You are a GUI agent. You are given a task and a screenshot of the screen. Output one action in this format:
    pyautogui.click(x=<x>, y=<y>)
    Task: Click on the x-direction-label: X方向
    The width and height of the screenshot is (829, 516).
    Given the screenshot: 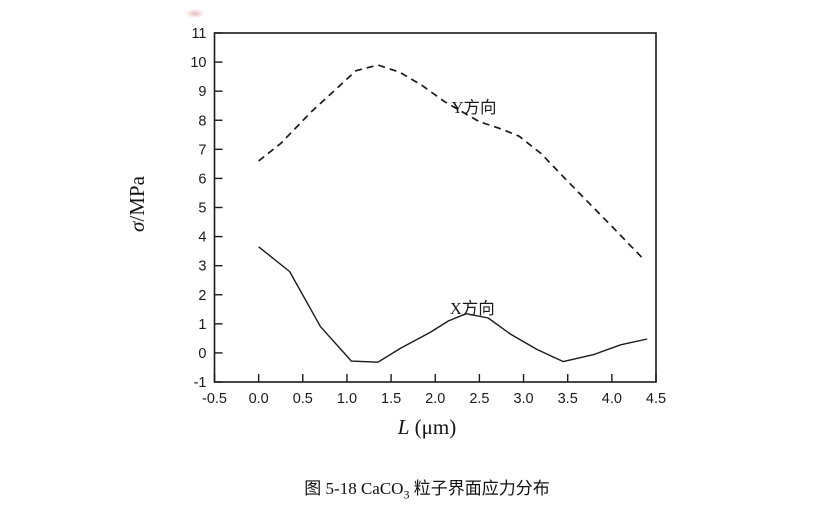 What is the action you would take?
    pyautogui.click(x=472, y=308)
    